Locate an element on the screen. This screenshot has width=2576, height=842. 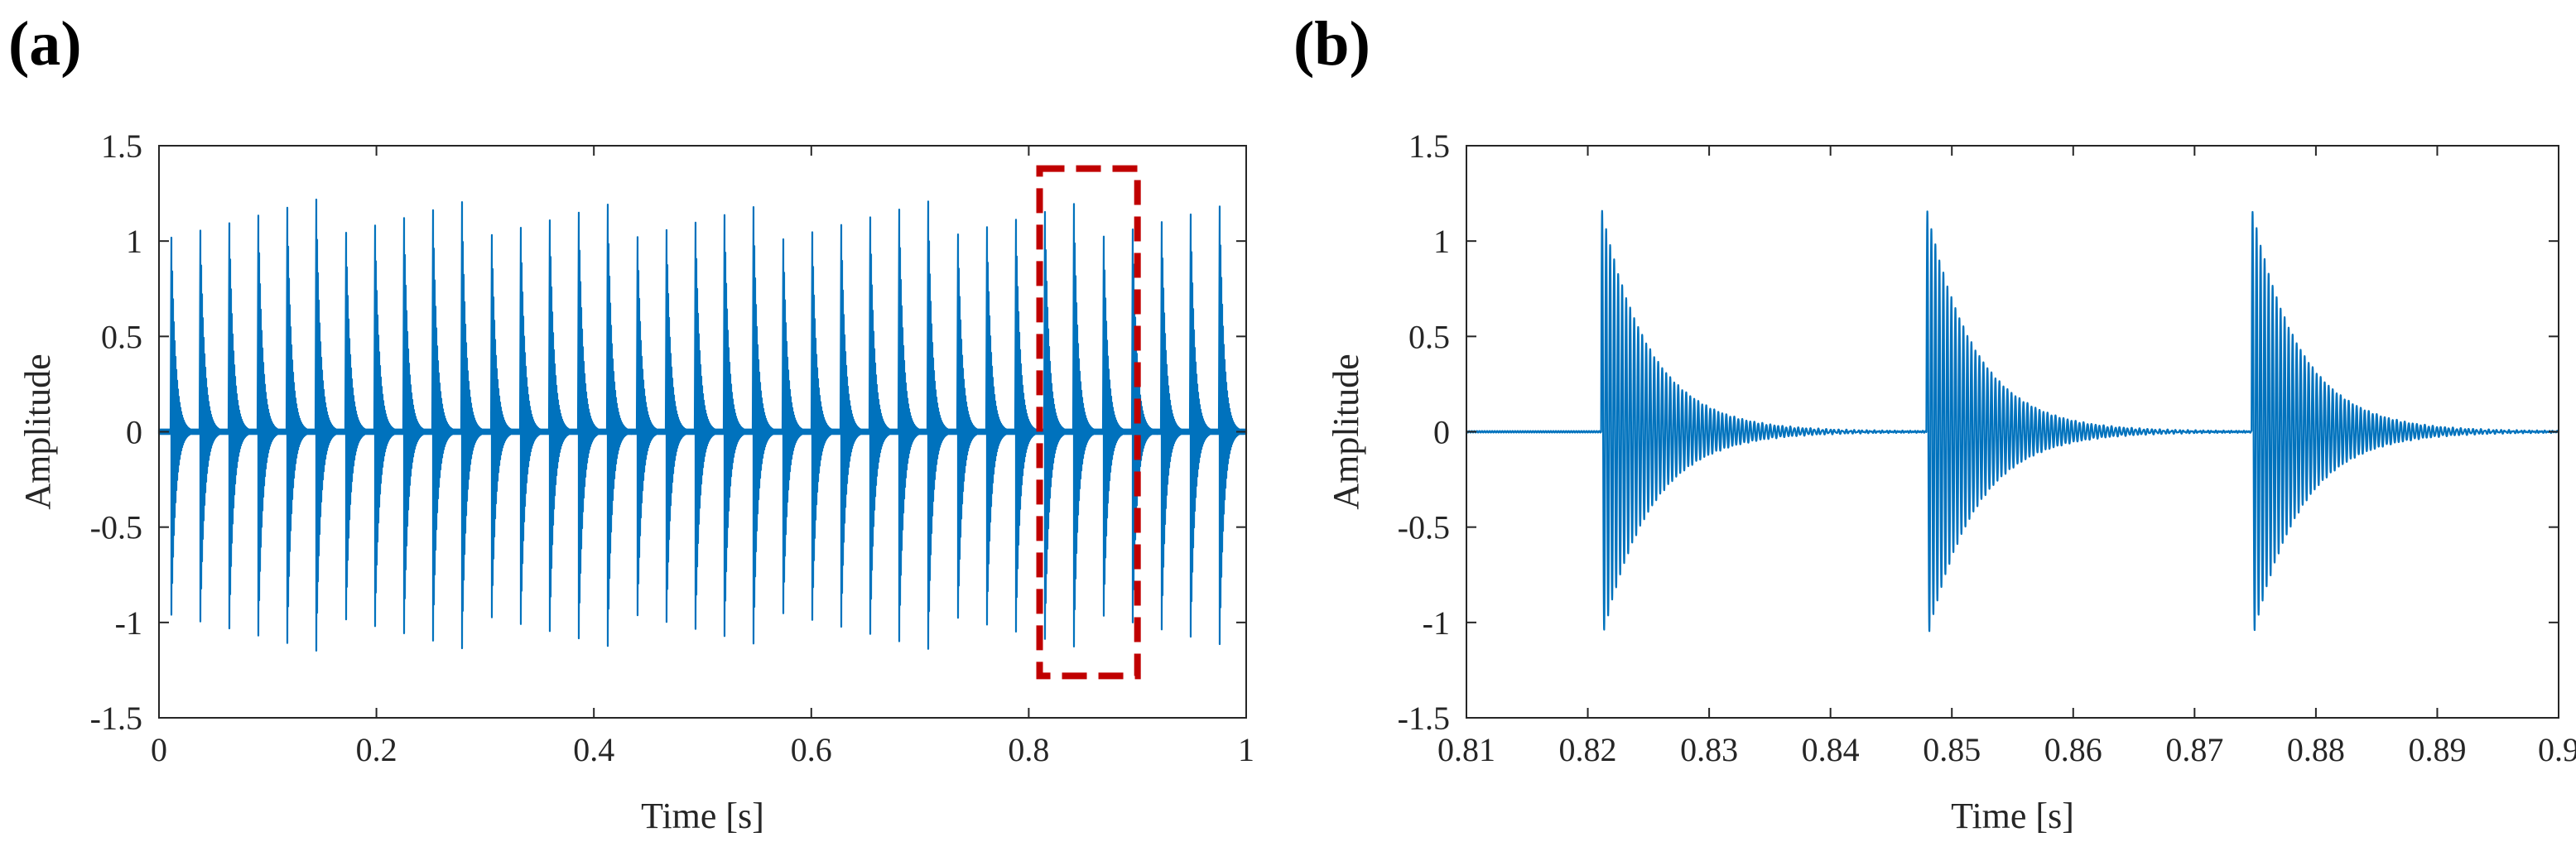
panel-a-ytick-label: -1 is located at coordinates (128, 623).